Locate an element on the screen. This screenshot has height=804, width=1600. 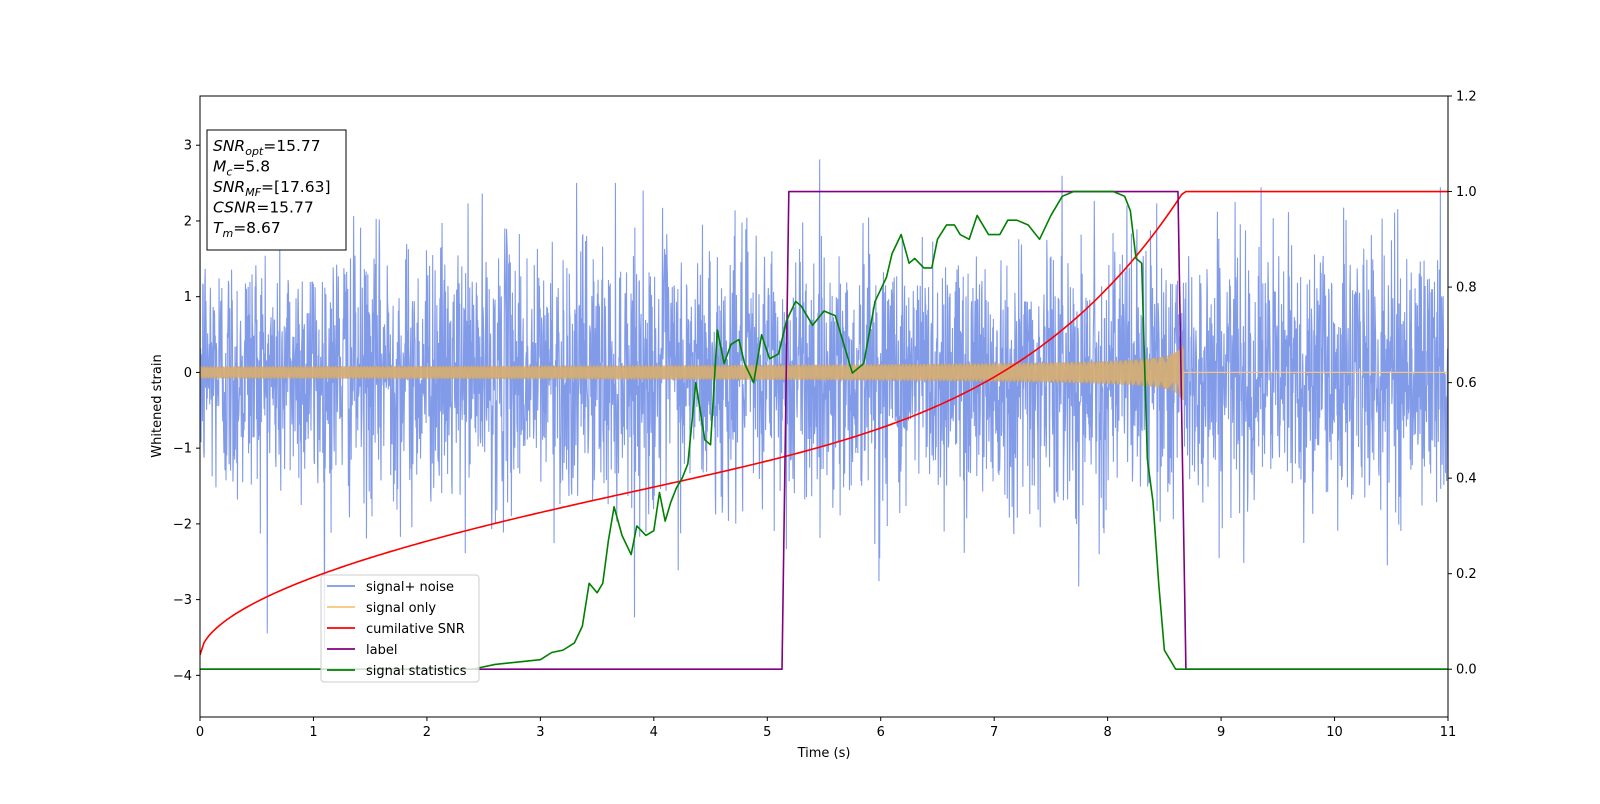
info-line: Tm=8.67 is located at coordinates (247, 229).